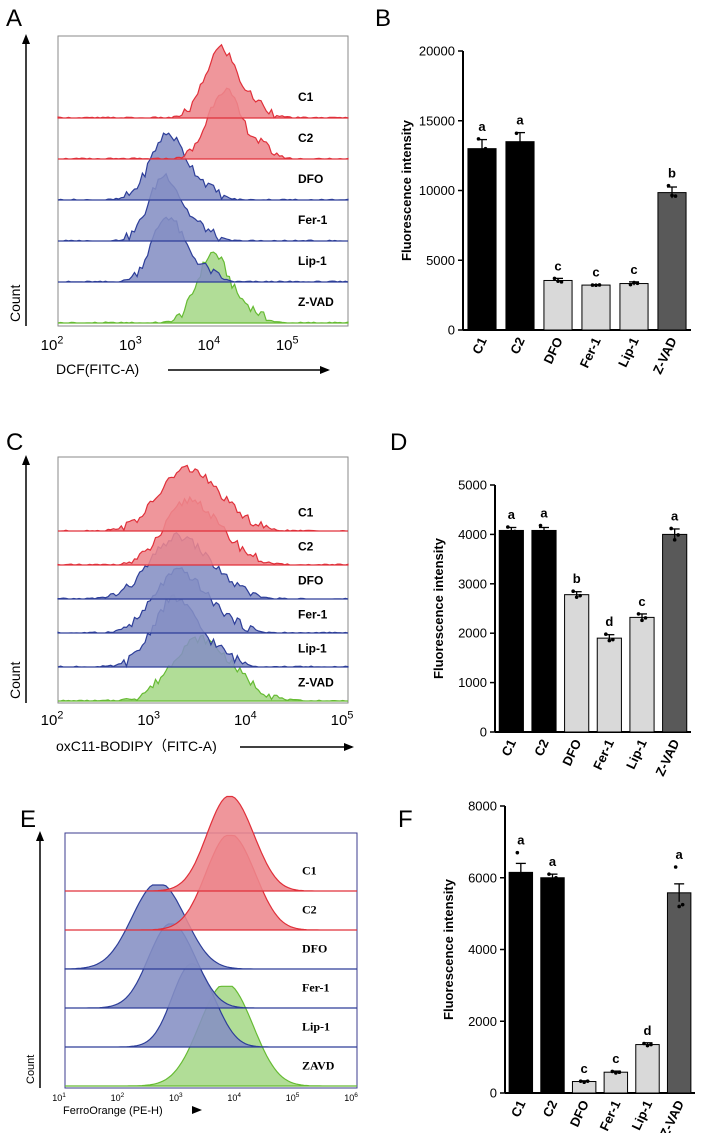 This screenshot has height=1133, width=708. Describe the element at coordinates (59, 1097) in the screenshot. I see `x-tick-label: 101` at that location.